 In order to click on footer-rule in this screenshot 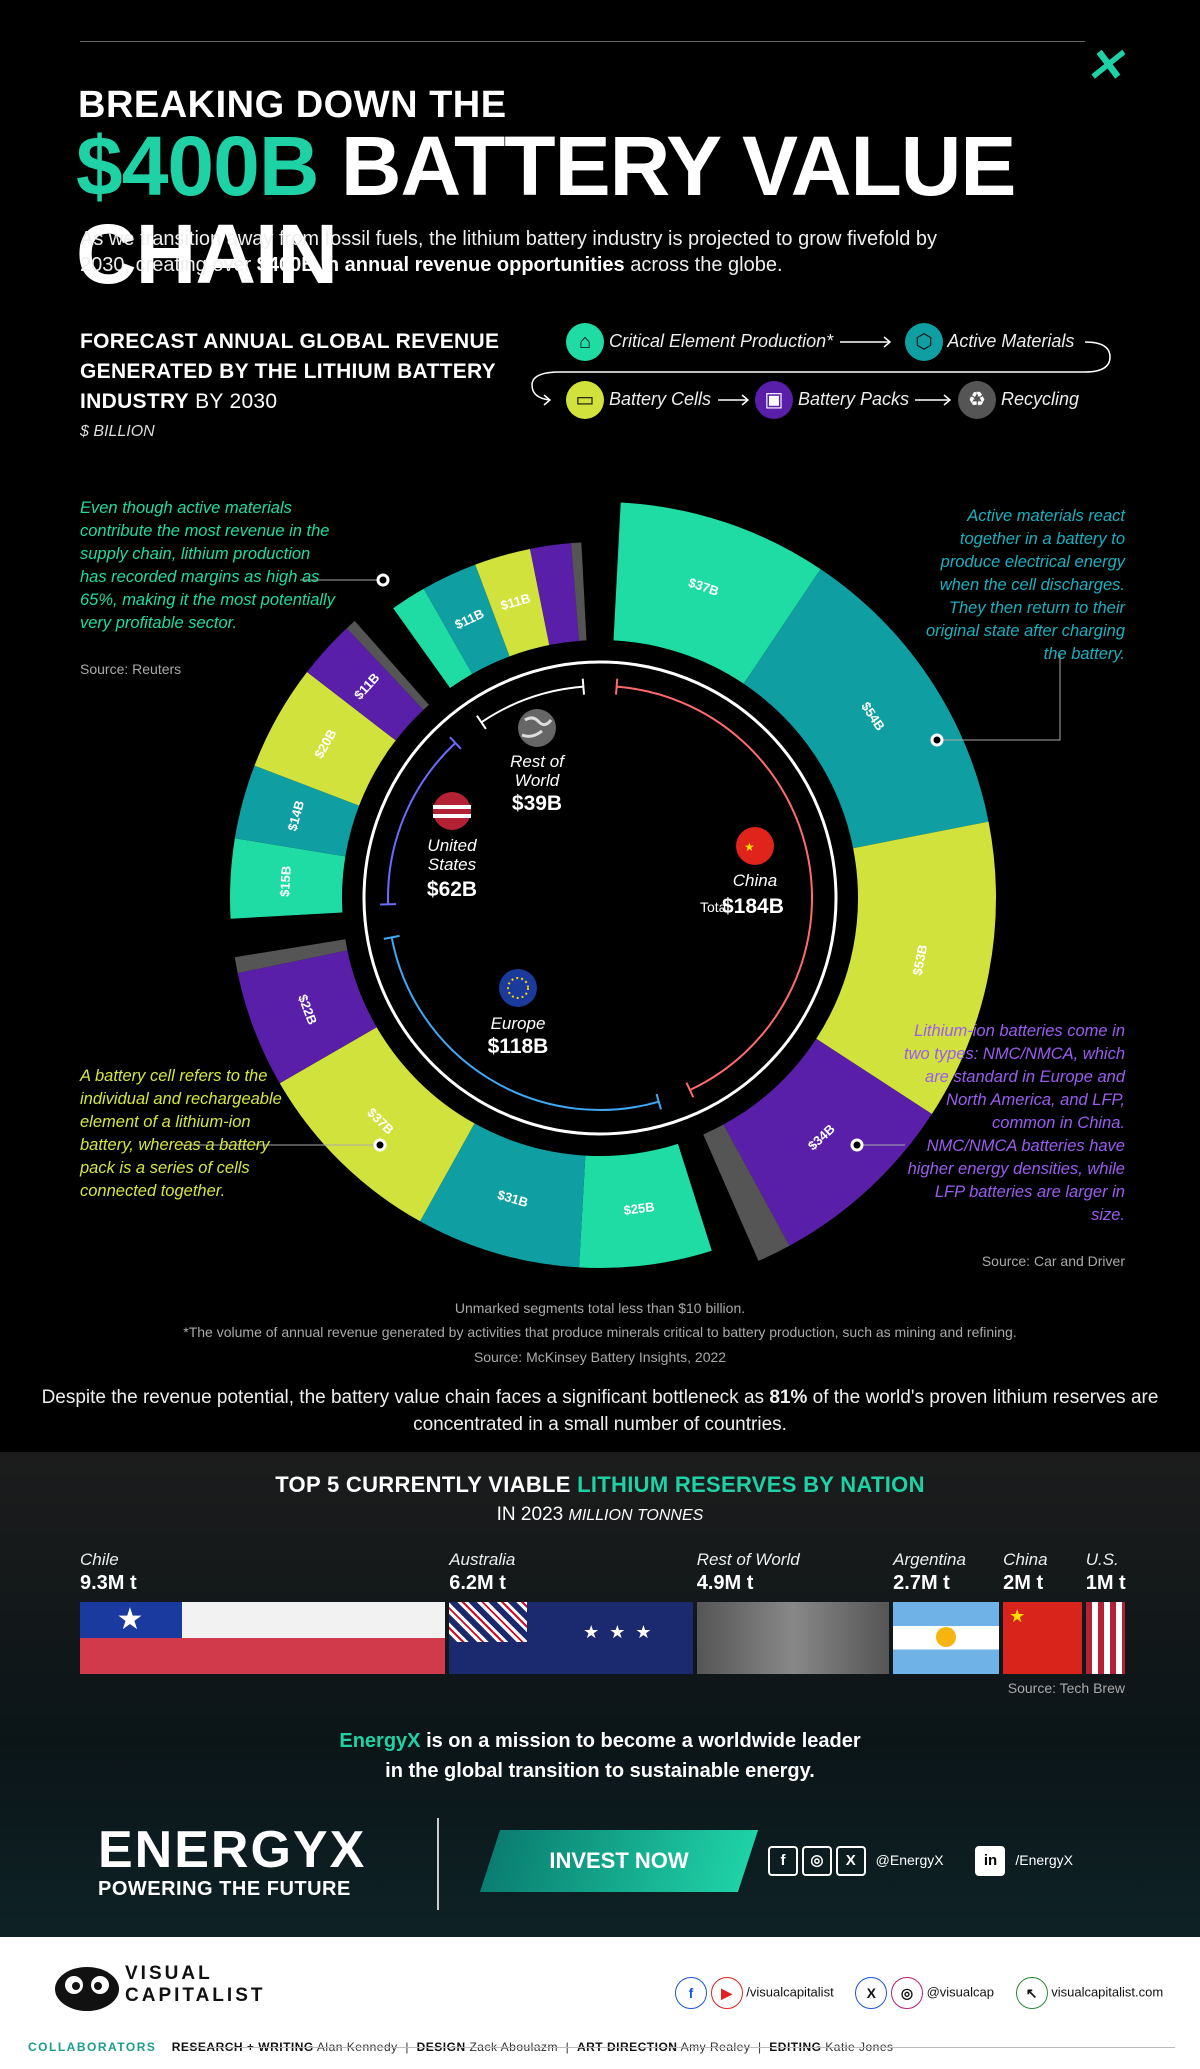, I will do `click(680, 2047)`.